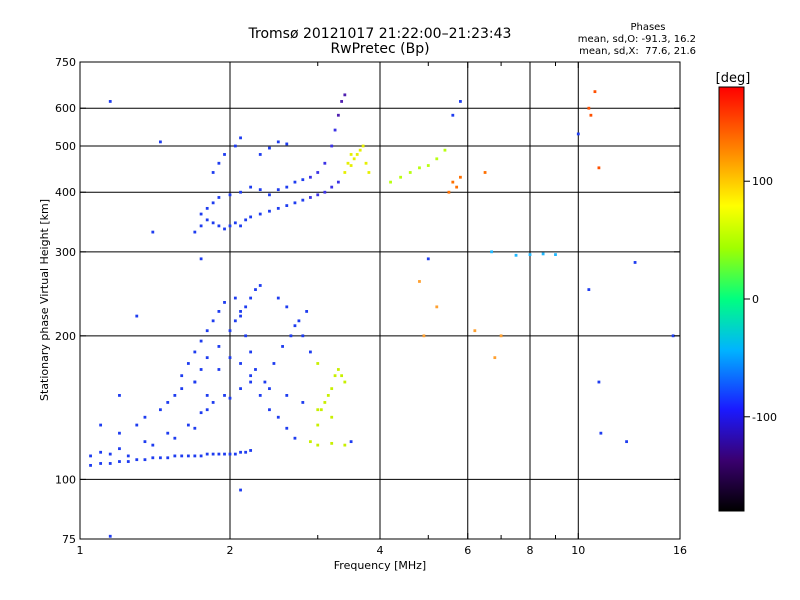  What do you see at coordinates (530, 550) in the screenshot?
I see `x-tick-label: 8` at bounding box center [530, 550].